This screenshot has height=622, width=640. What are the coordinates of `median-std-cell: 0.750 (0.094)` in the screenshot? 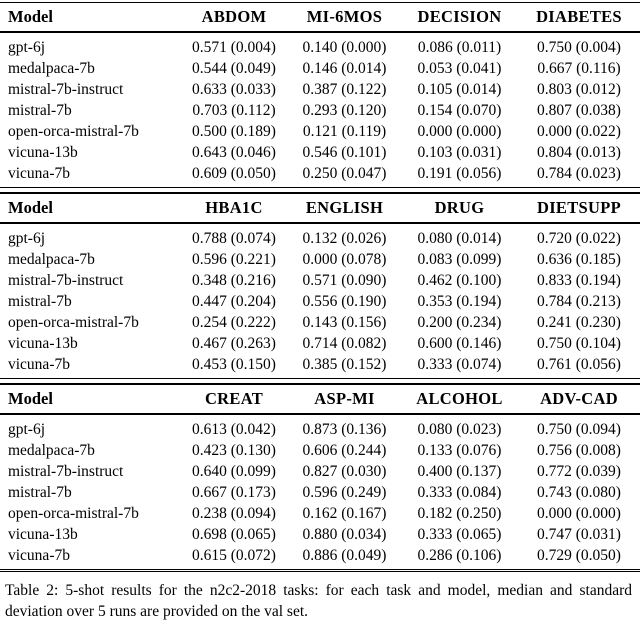 It's located at (579, 429).